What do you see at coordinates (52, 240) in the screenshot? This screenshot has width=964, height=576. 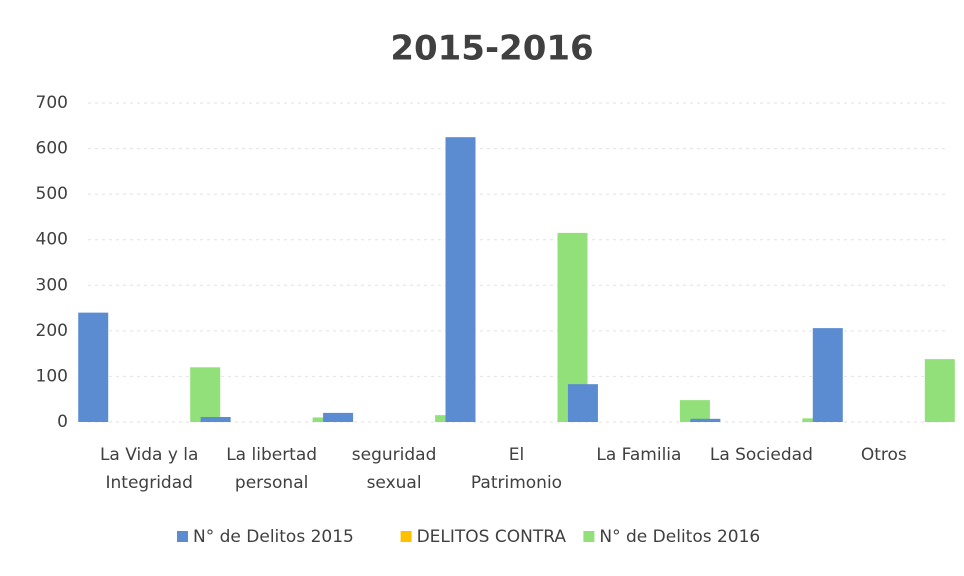 I see `y-tick-label: 400` at bounding box center [52, 240].